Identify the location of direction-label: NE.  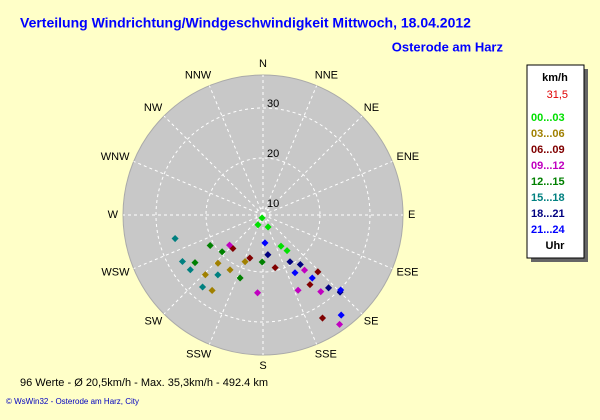
(371, 108).